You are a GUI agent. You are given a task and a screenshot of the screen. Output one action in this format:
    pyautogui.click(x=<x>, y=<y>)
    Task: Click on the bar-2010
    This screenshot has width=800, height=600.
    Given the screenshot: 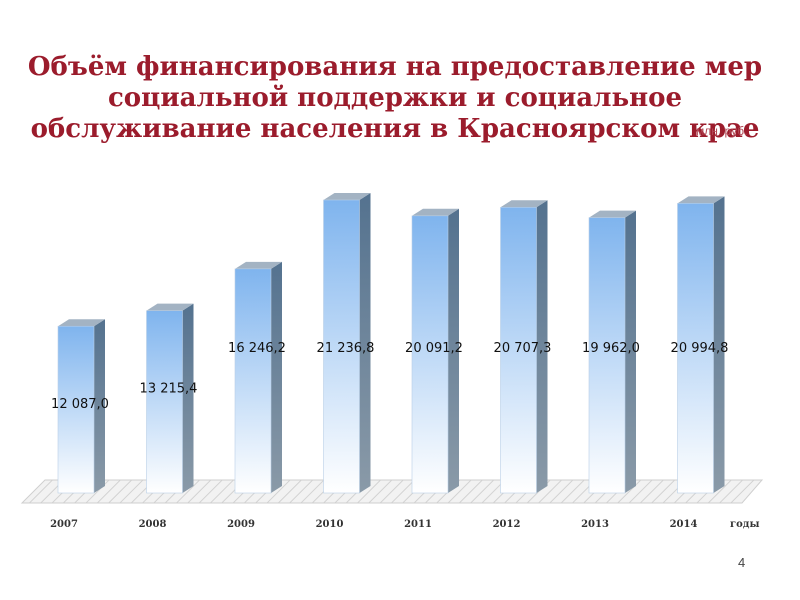 What is the action you would take?
    pyautogui.click(x=347, y=343)
    